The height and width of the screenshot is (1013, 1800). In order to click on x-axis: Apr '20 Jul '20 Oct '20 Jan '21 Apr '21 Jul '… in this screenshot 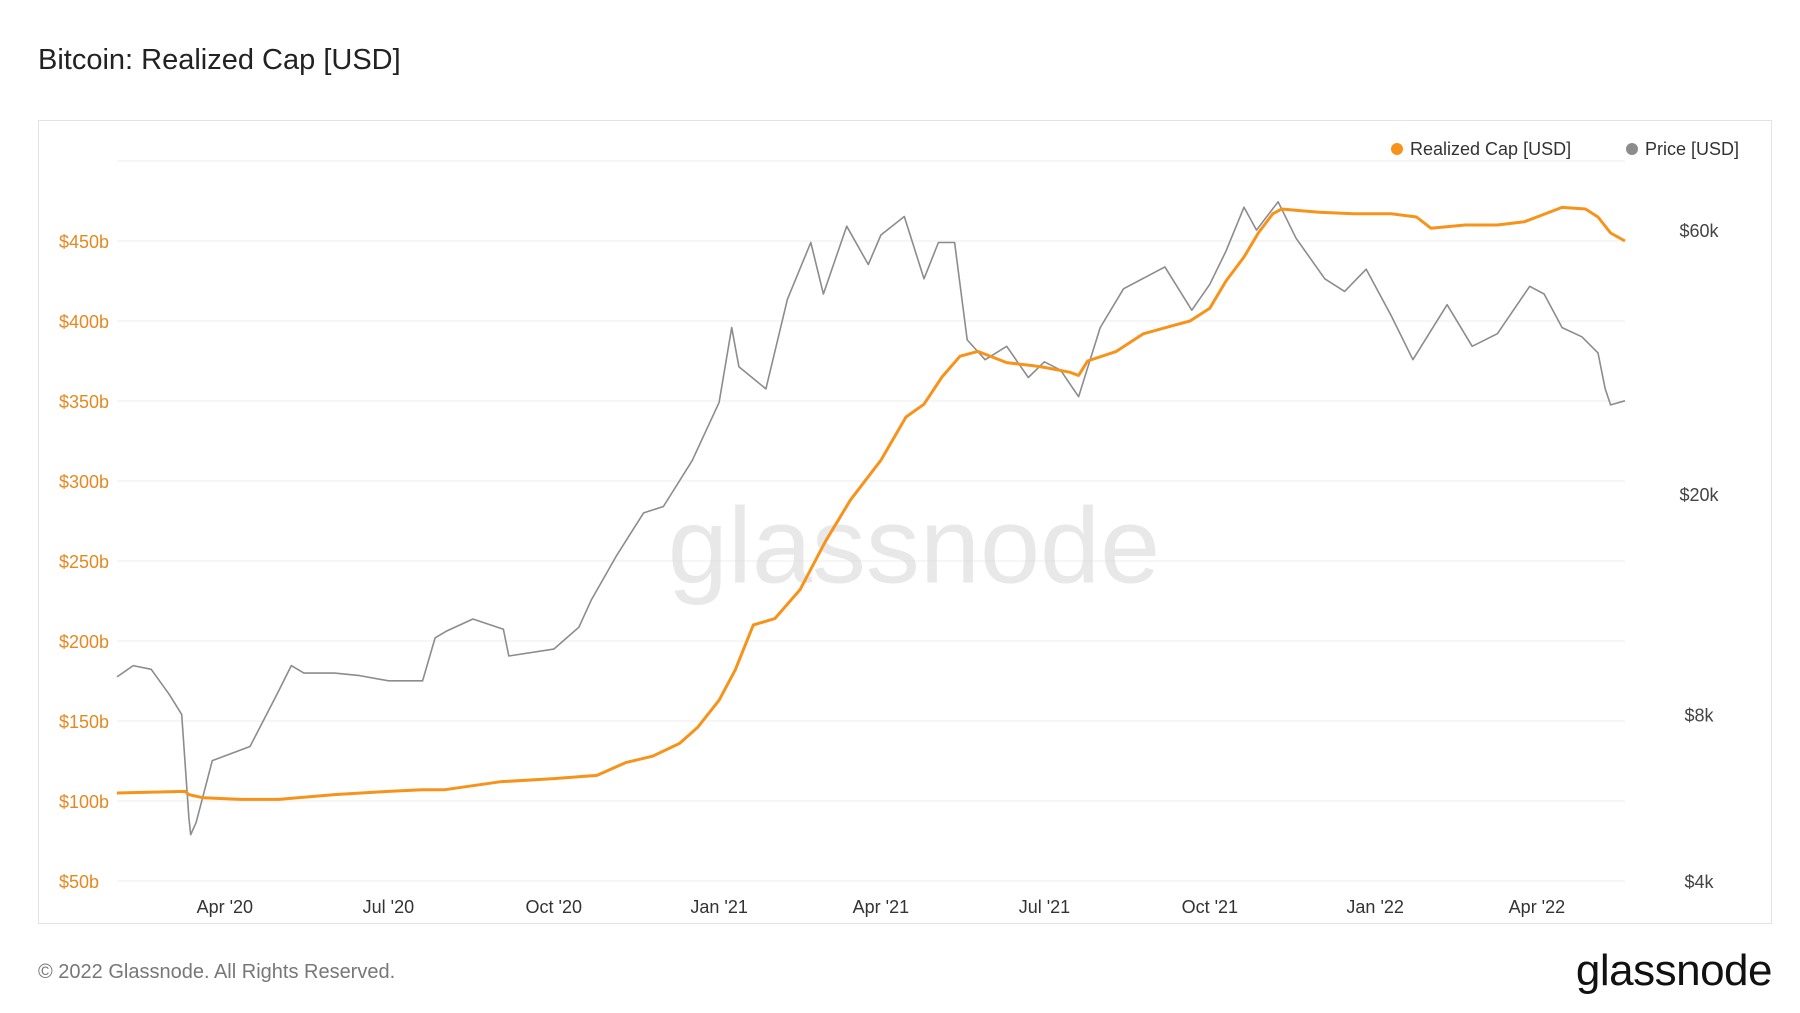, I will do `click(881, 907)`.